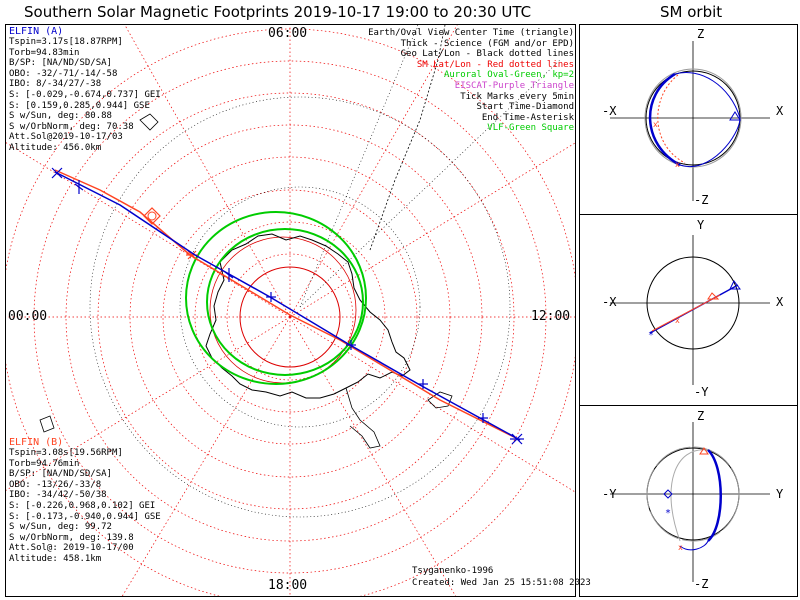  What do you see at coordinates (79, 105) in the screenshot?
I see `elfin-a-line-6: S: [0.159,0.285,0.944] GSE` at bounding box center [79, 105].